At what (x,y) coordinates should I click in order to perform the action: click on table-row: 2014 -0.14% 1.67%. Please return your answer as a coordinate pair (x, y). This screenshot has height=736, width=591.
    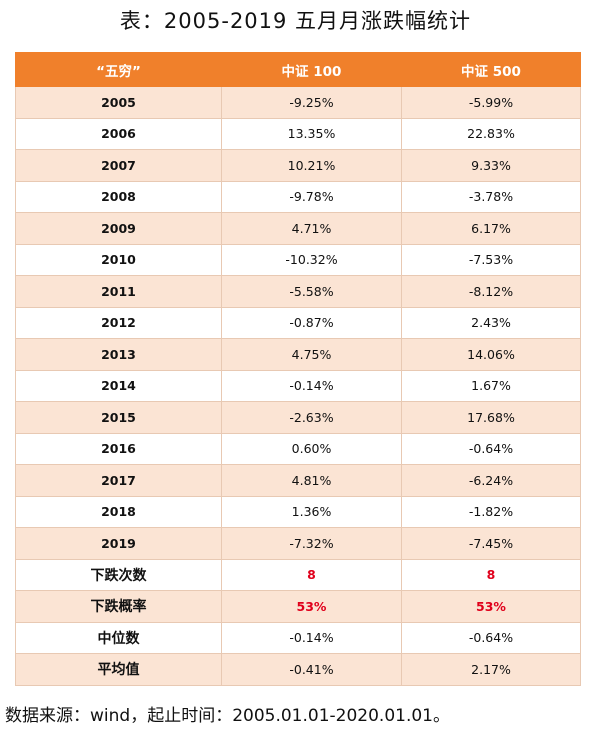
    Looking at the image, I should click on (298, 385).